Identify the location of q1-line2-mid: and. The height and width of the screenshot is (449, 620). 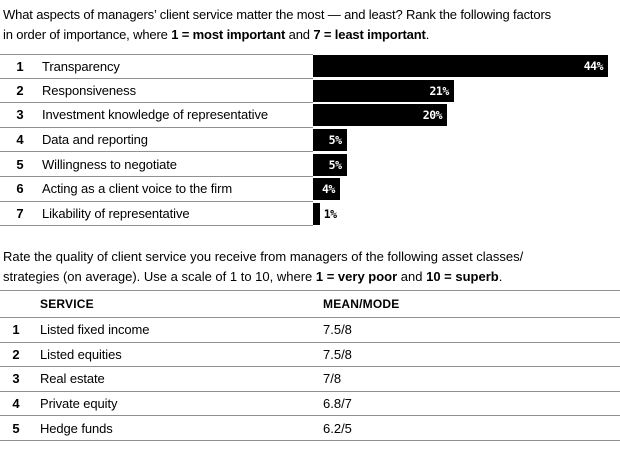
(299, 34).